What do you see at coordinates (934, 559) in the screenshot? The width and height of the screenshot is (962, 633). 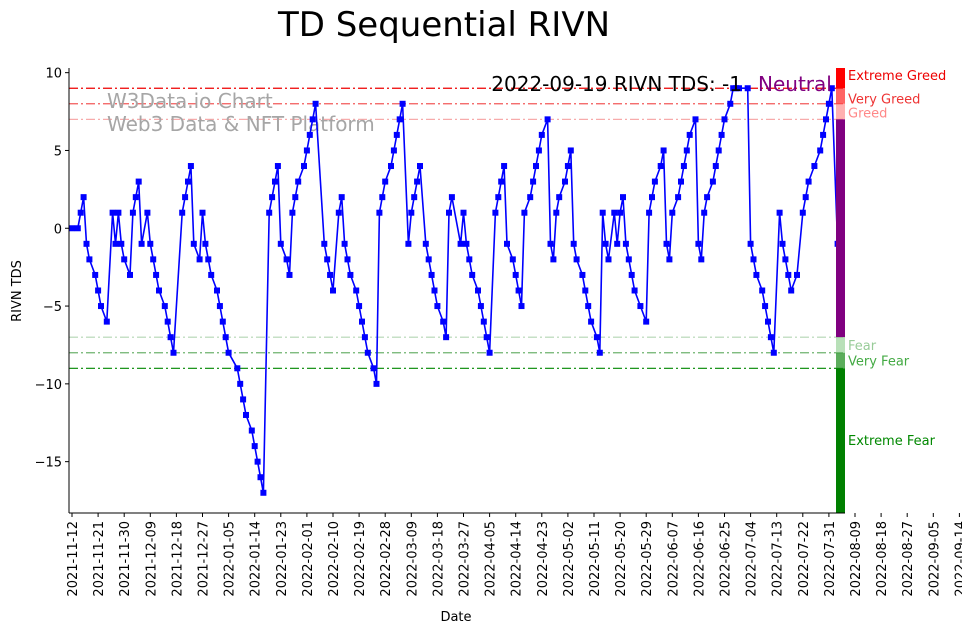 I see `x-tick-label-33: 2022-09-05` at bounding box center [934, 559].